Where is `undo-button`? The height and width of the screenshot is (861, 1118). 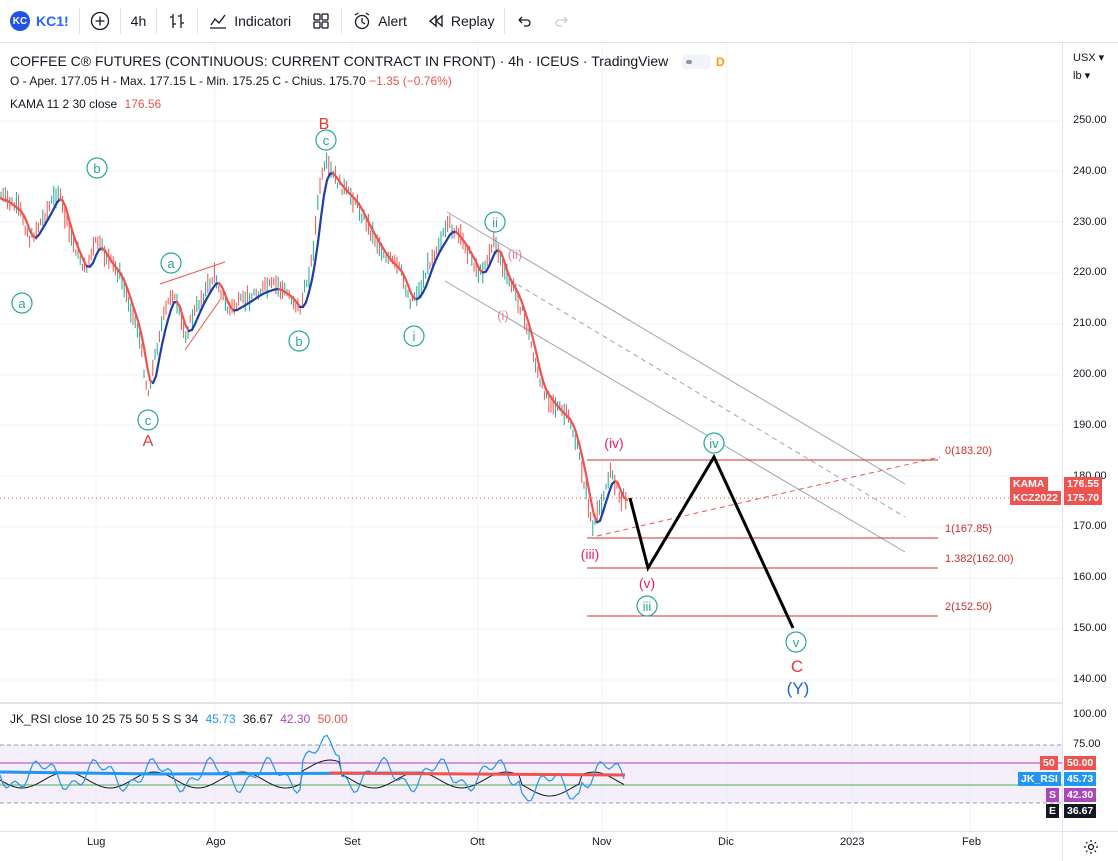 undo-button is located at coordinates (524, 21).